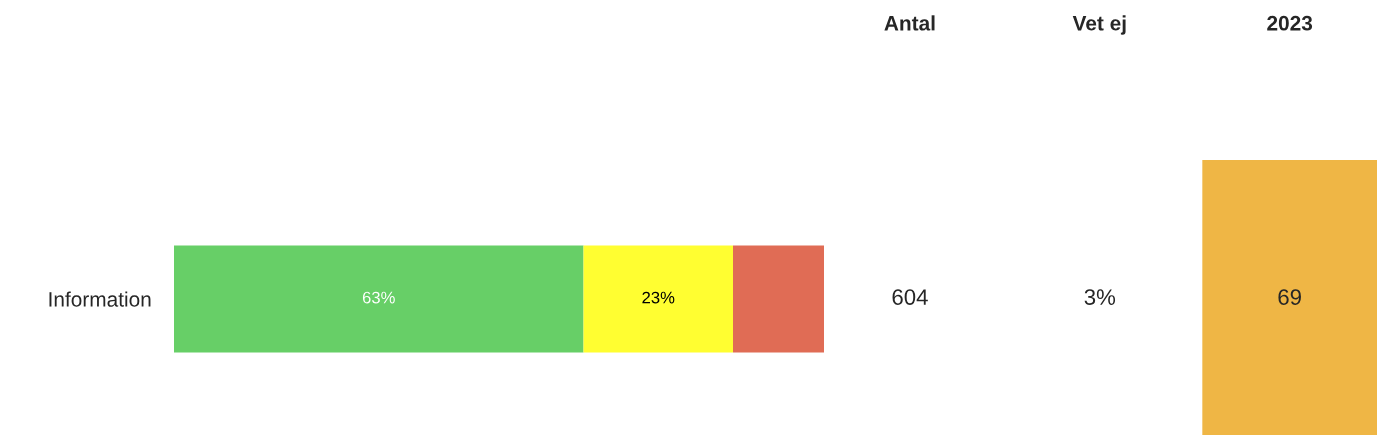 Image resolution: width=1377 pixels, height=435 pixels. What do you see at coordinates (100, 299) in the screenshot?
I see `y-tick-label: Information` at bounding box center [100, 299].